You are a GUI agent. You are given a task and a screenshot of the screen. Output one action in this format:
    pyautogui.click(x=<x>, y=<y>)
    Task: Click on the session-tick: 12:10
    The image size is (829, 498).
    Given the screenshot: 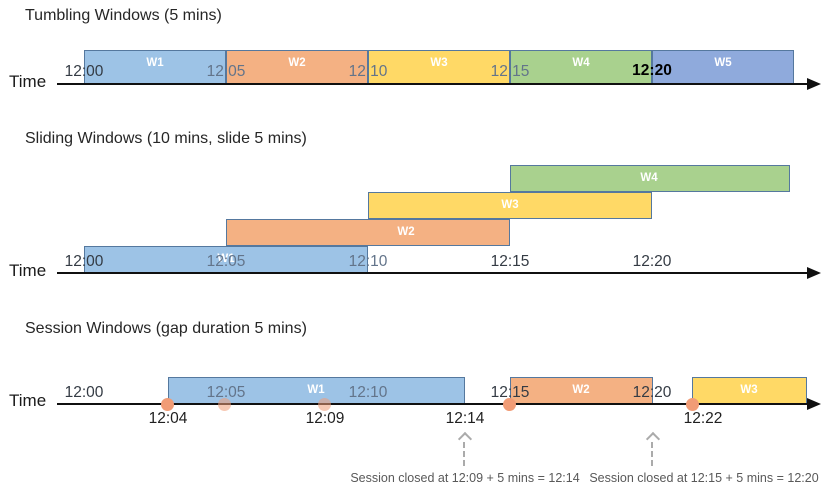 What is the action you would take?
    pyautogui.click(x=368, y=392)
    